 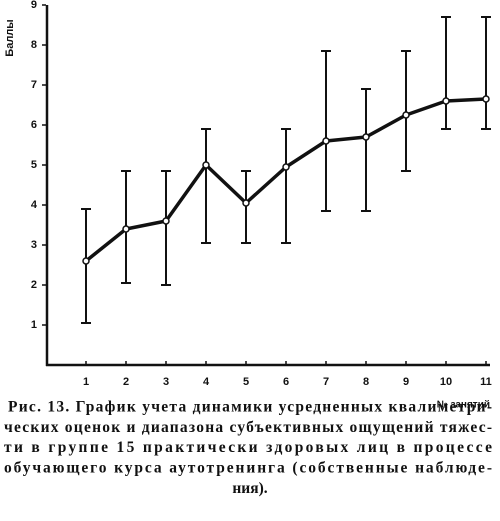 What do you see at coordinates (326, 382) in the screenshot?
I see `x-tick-label: 7` at bounding box center [326, 382].